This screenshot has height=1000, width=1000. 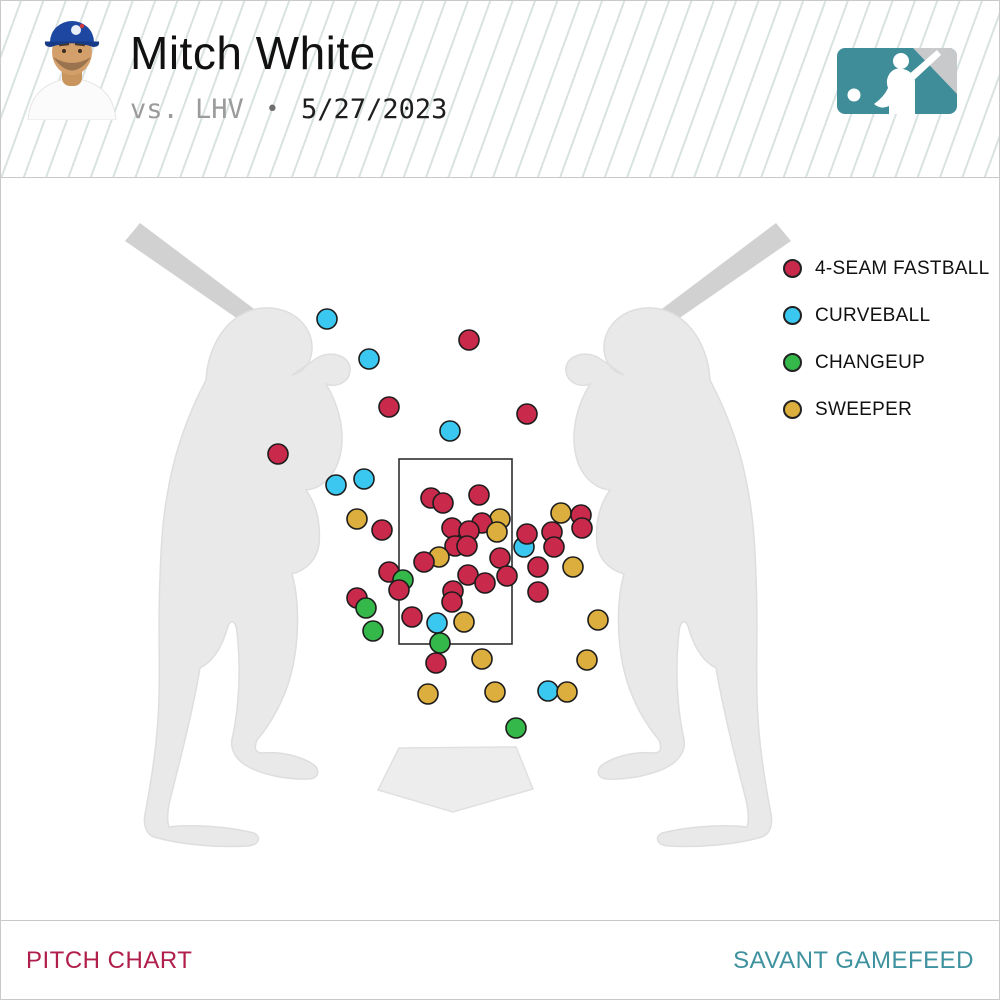 I want to click on game-date: 5/27/2023, so click(x=374, y=109).